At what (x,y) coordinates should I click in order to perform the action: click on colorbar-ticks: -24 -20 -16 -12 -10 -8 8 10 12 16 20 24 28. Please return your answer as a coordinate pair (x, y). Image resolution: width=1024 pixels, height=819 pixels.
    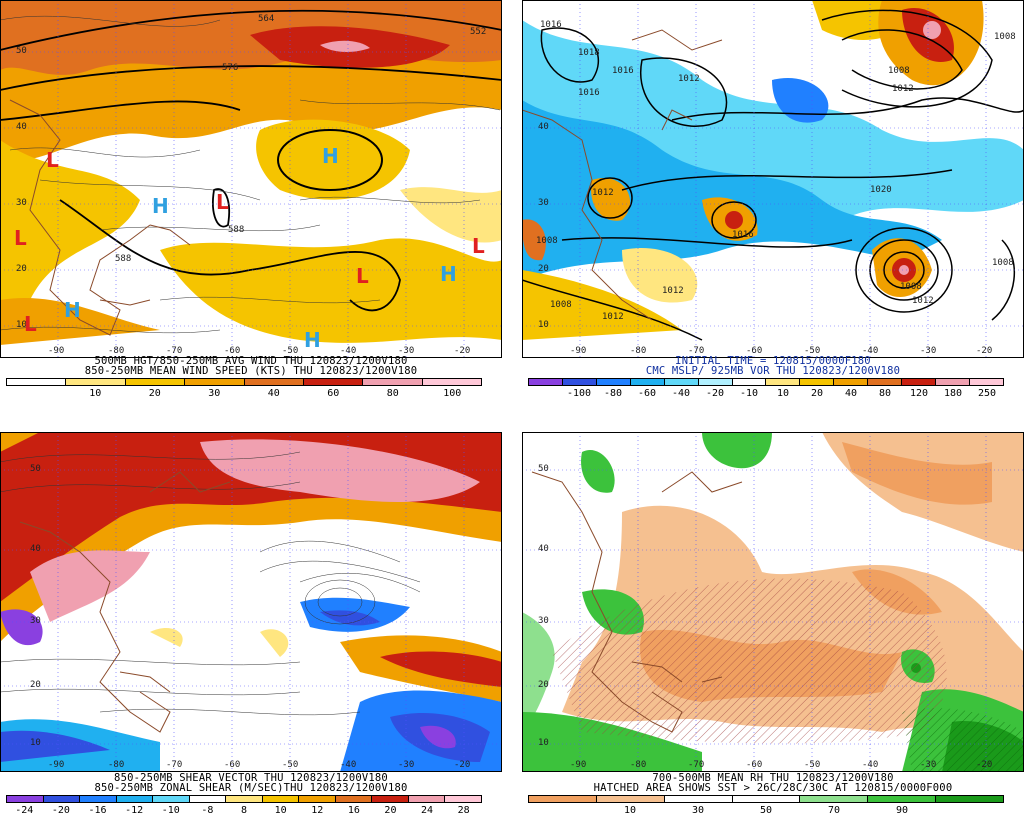
    Looking at the image, I should click on (244, 811).